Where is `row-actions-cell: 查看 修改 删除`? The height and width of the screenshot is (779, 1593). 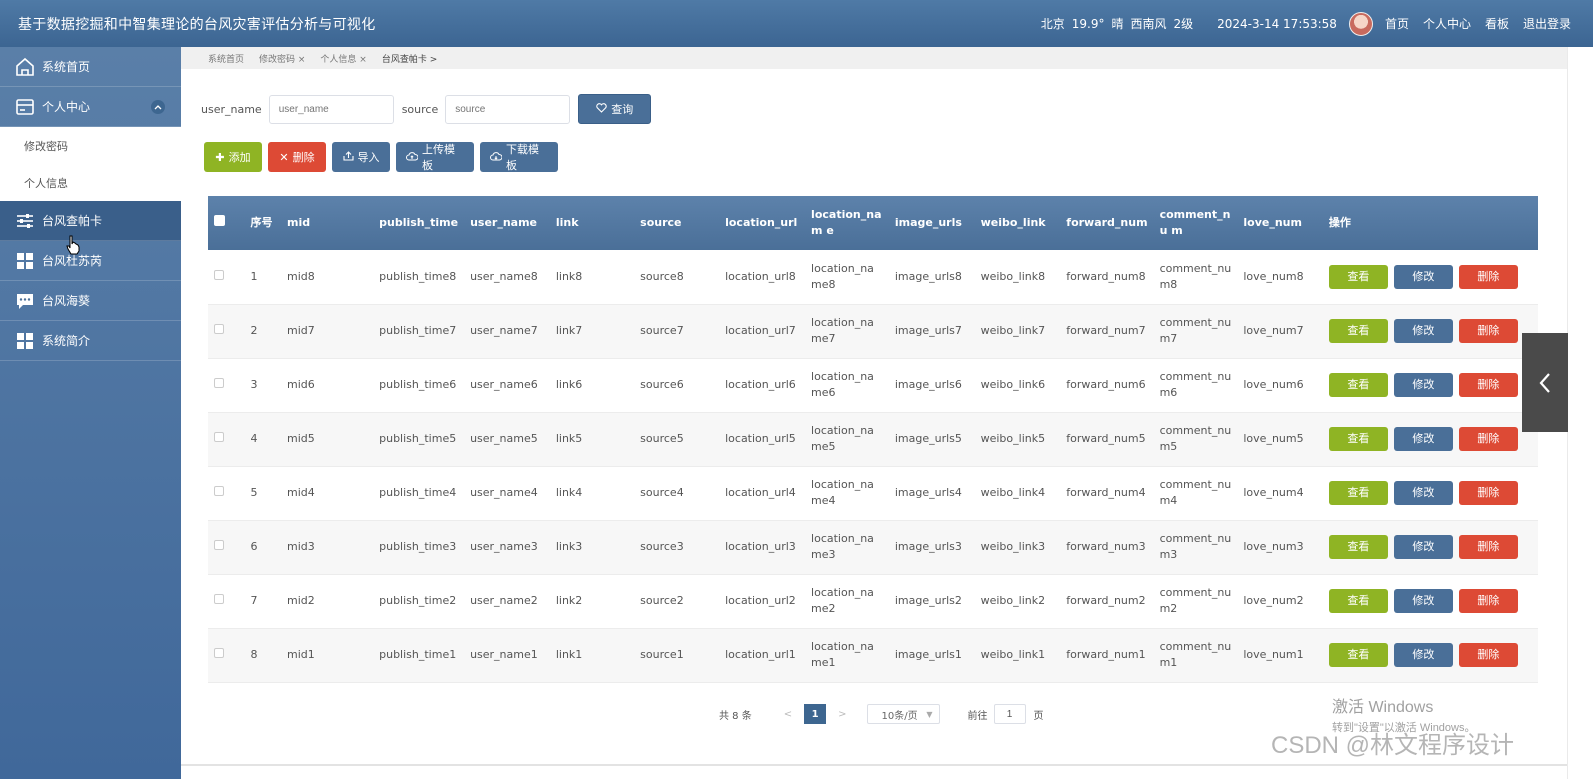
row-actions-cell: 查看 修改 删除 is located at coordinates (1430, 493).